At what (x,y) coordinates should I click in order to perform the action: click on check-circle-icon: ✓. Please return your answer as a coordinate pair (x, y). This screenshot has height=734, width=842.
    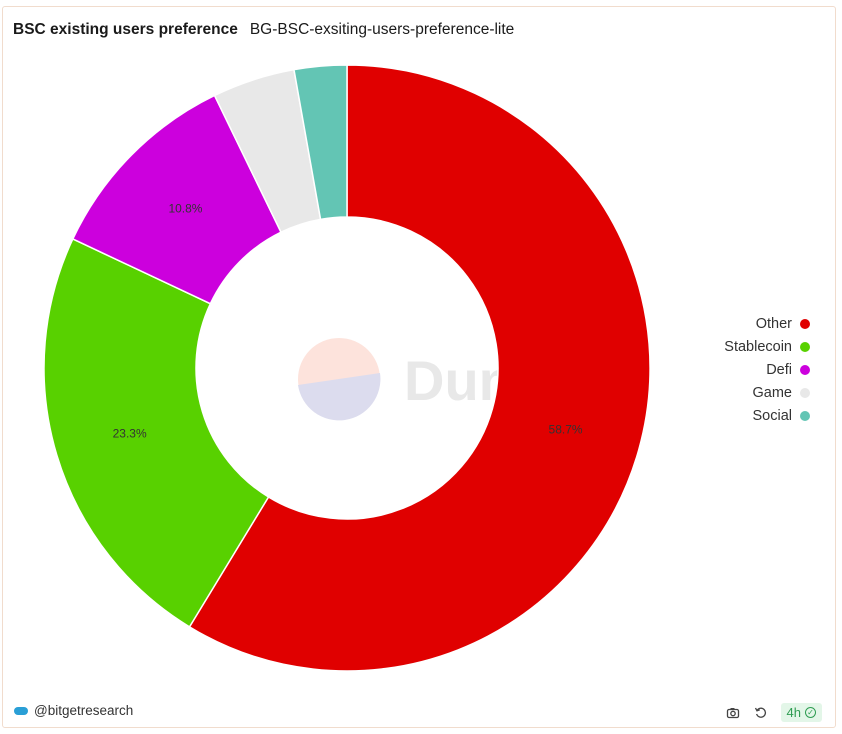
    Looking at the image, I should click on (810, 712).